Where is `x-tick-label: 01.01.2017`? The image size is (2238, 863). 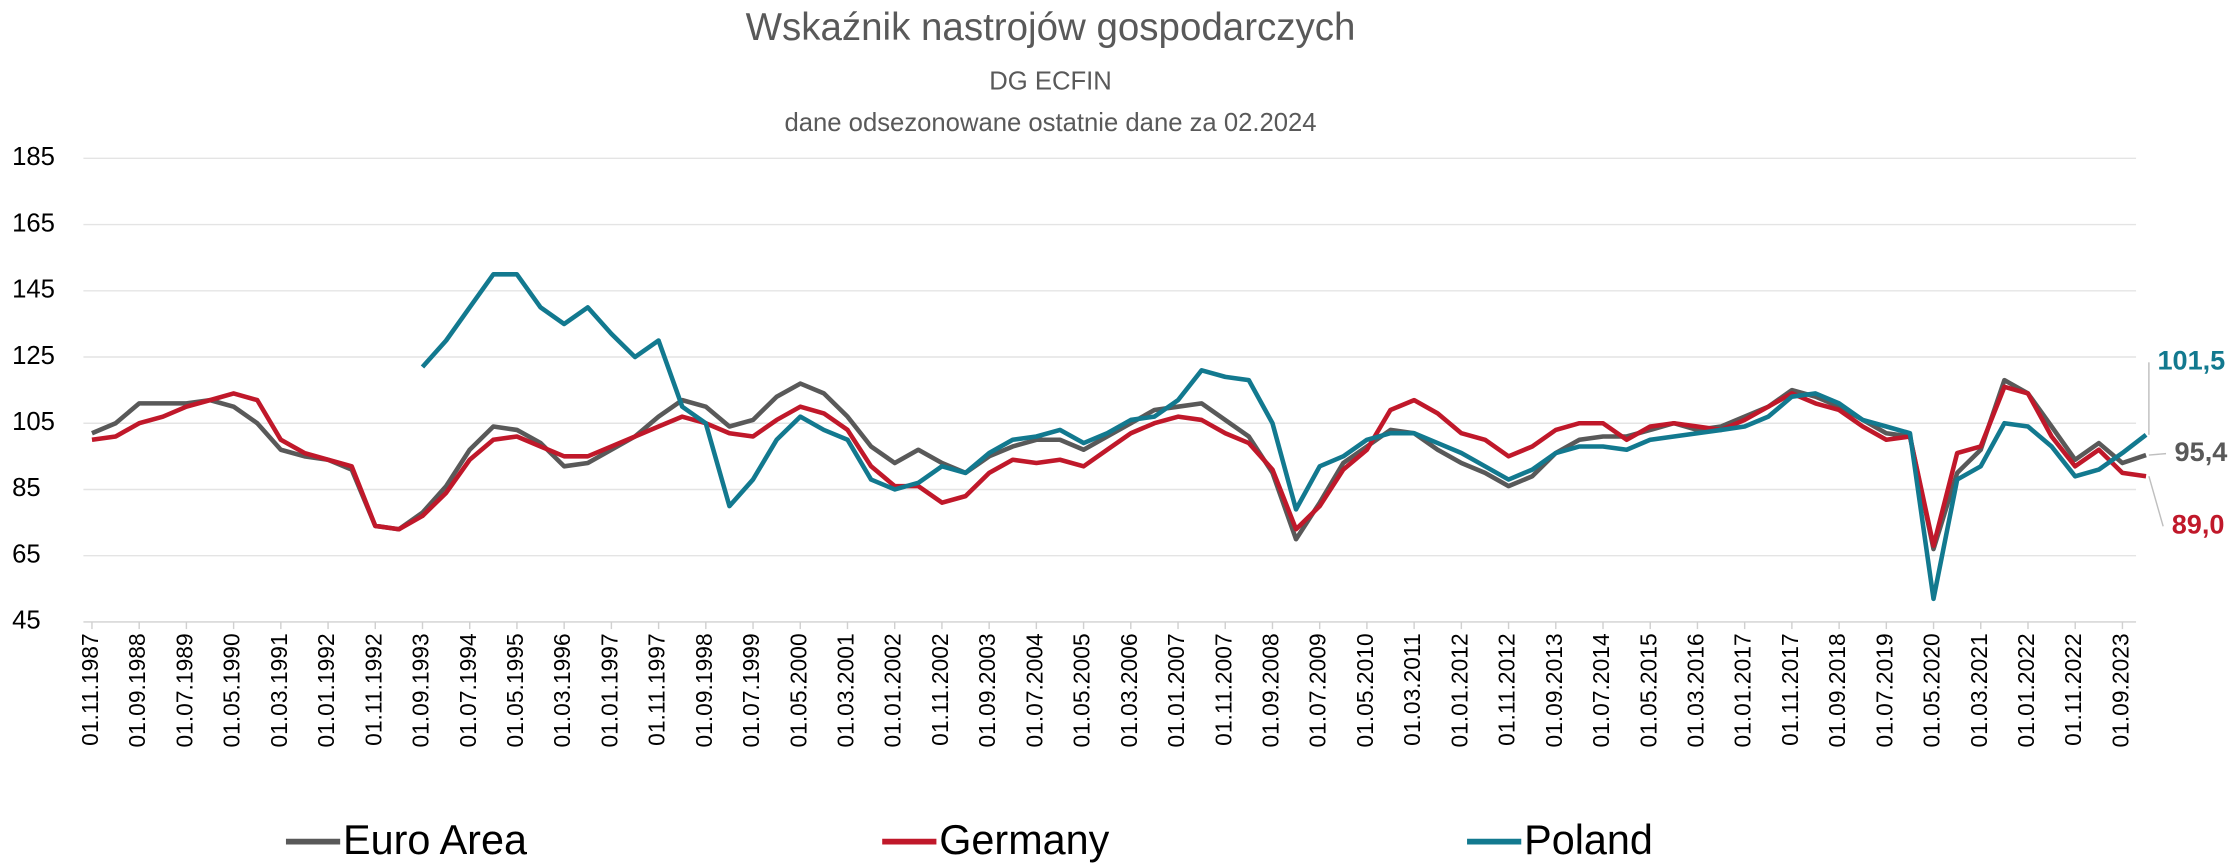 x-tick-label: 01.01.2017 is located at coordinates (1743, 690).